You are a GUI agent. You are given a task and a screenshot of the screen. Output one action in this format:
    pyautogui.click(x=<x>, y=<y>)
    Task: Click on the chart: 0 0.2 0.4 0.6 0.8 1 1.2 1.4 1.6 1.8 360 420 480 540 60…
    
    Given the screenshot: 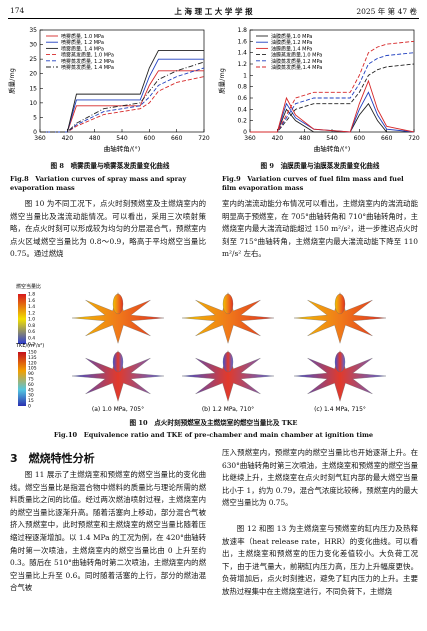 What is the action you would take?
    pyautogui.click(x=318, y=90)
    